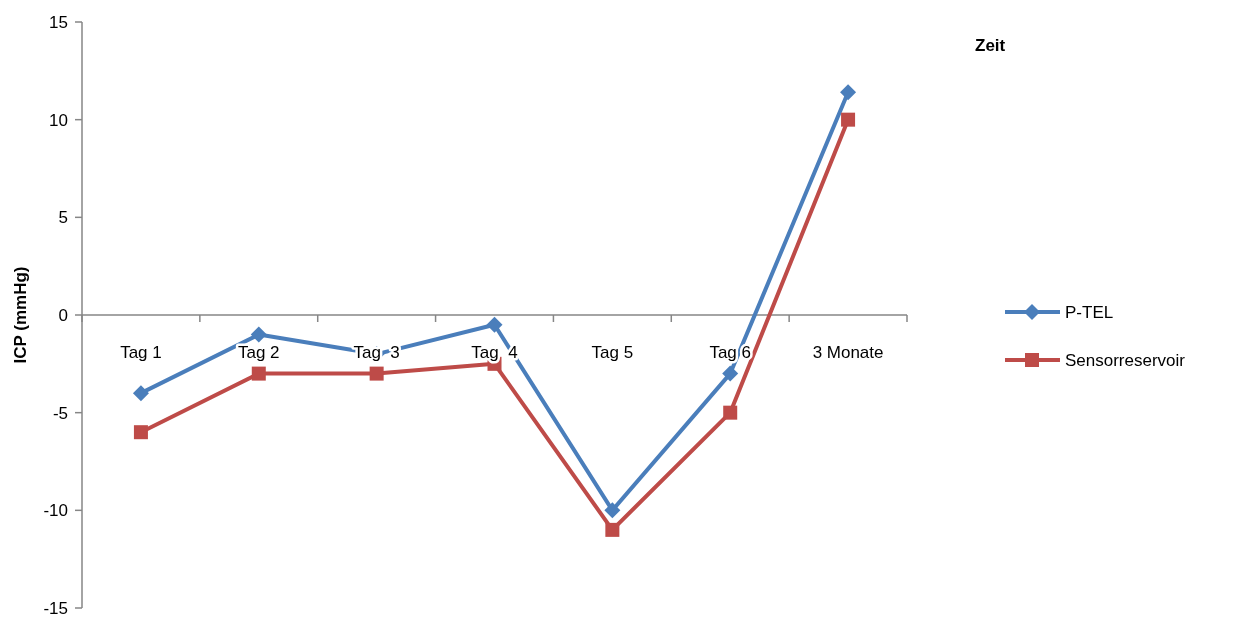  What do you see at coordinates (730, 352) in the screenshot?
I see `x-tick-label: Tag 6` at bounding box center [730, 352].